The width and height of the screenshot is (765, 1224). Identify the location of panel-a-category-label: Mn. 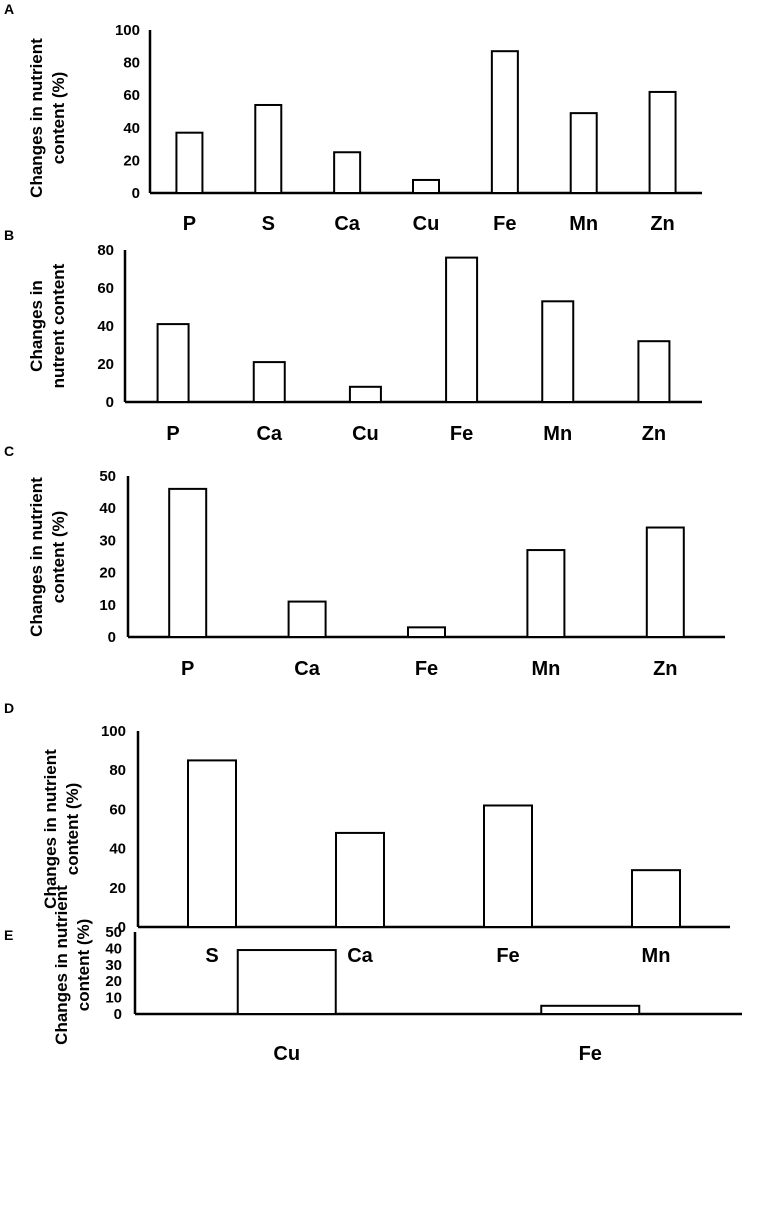
(583, 224).